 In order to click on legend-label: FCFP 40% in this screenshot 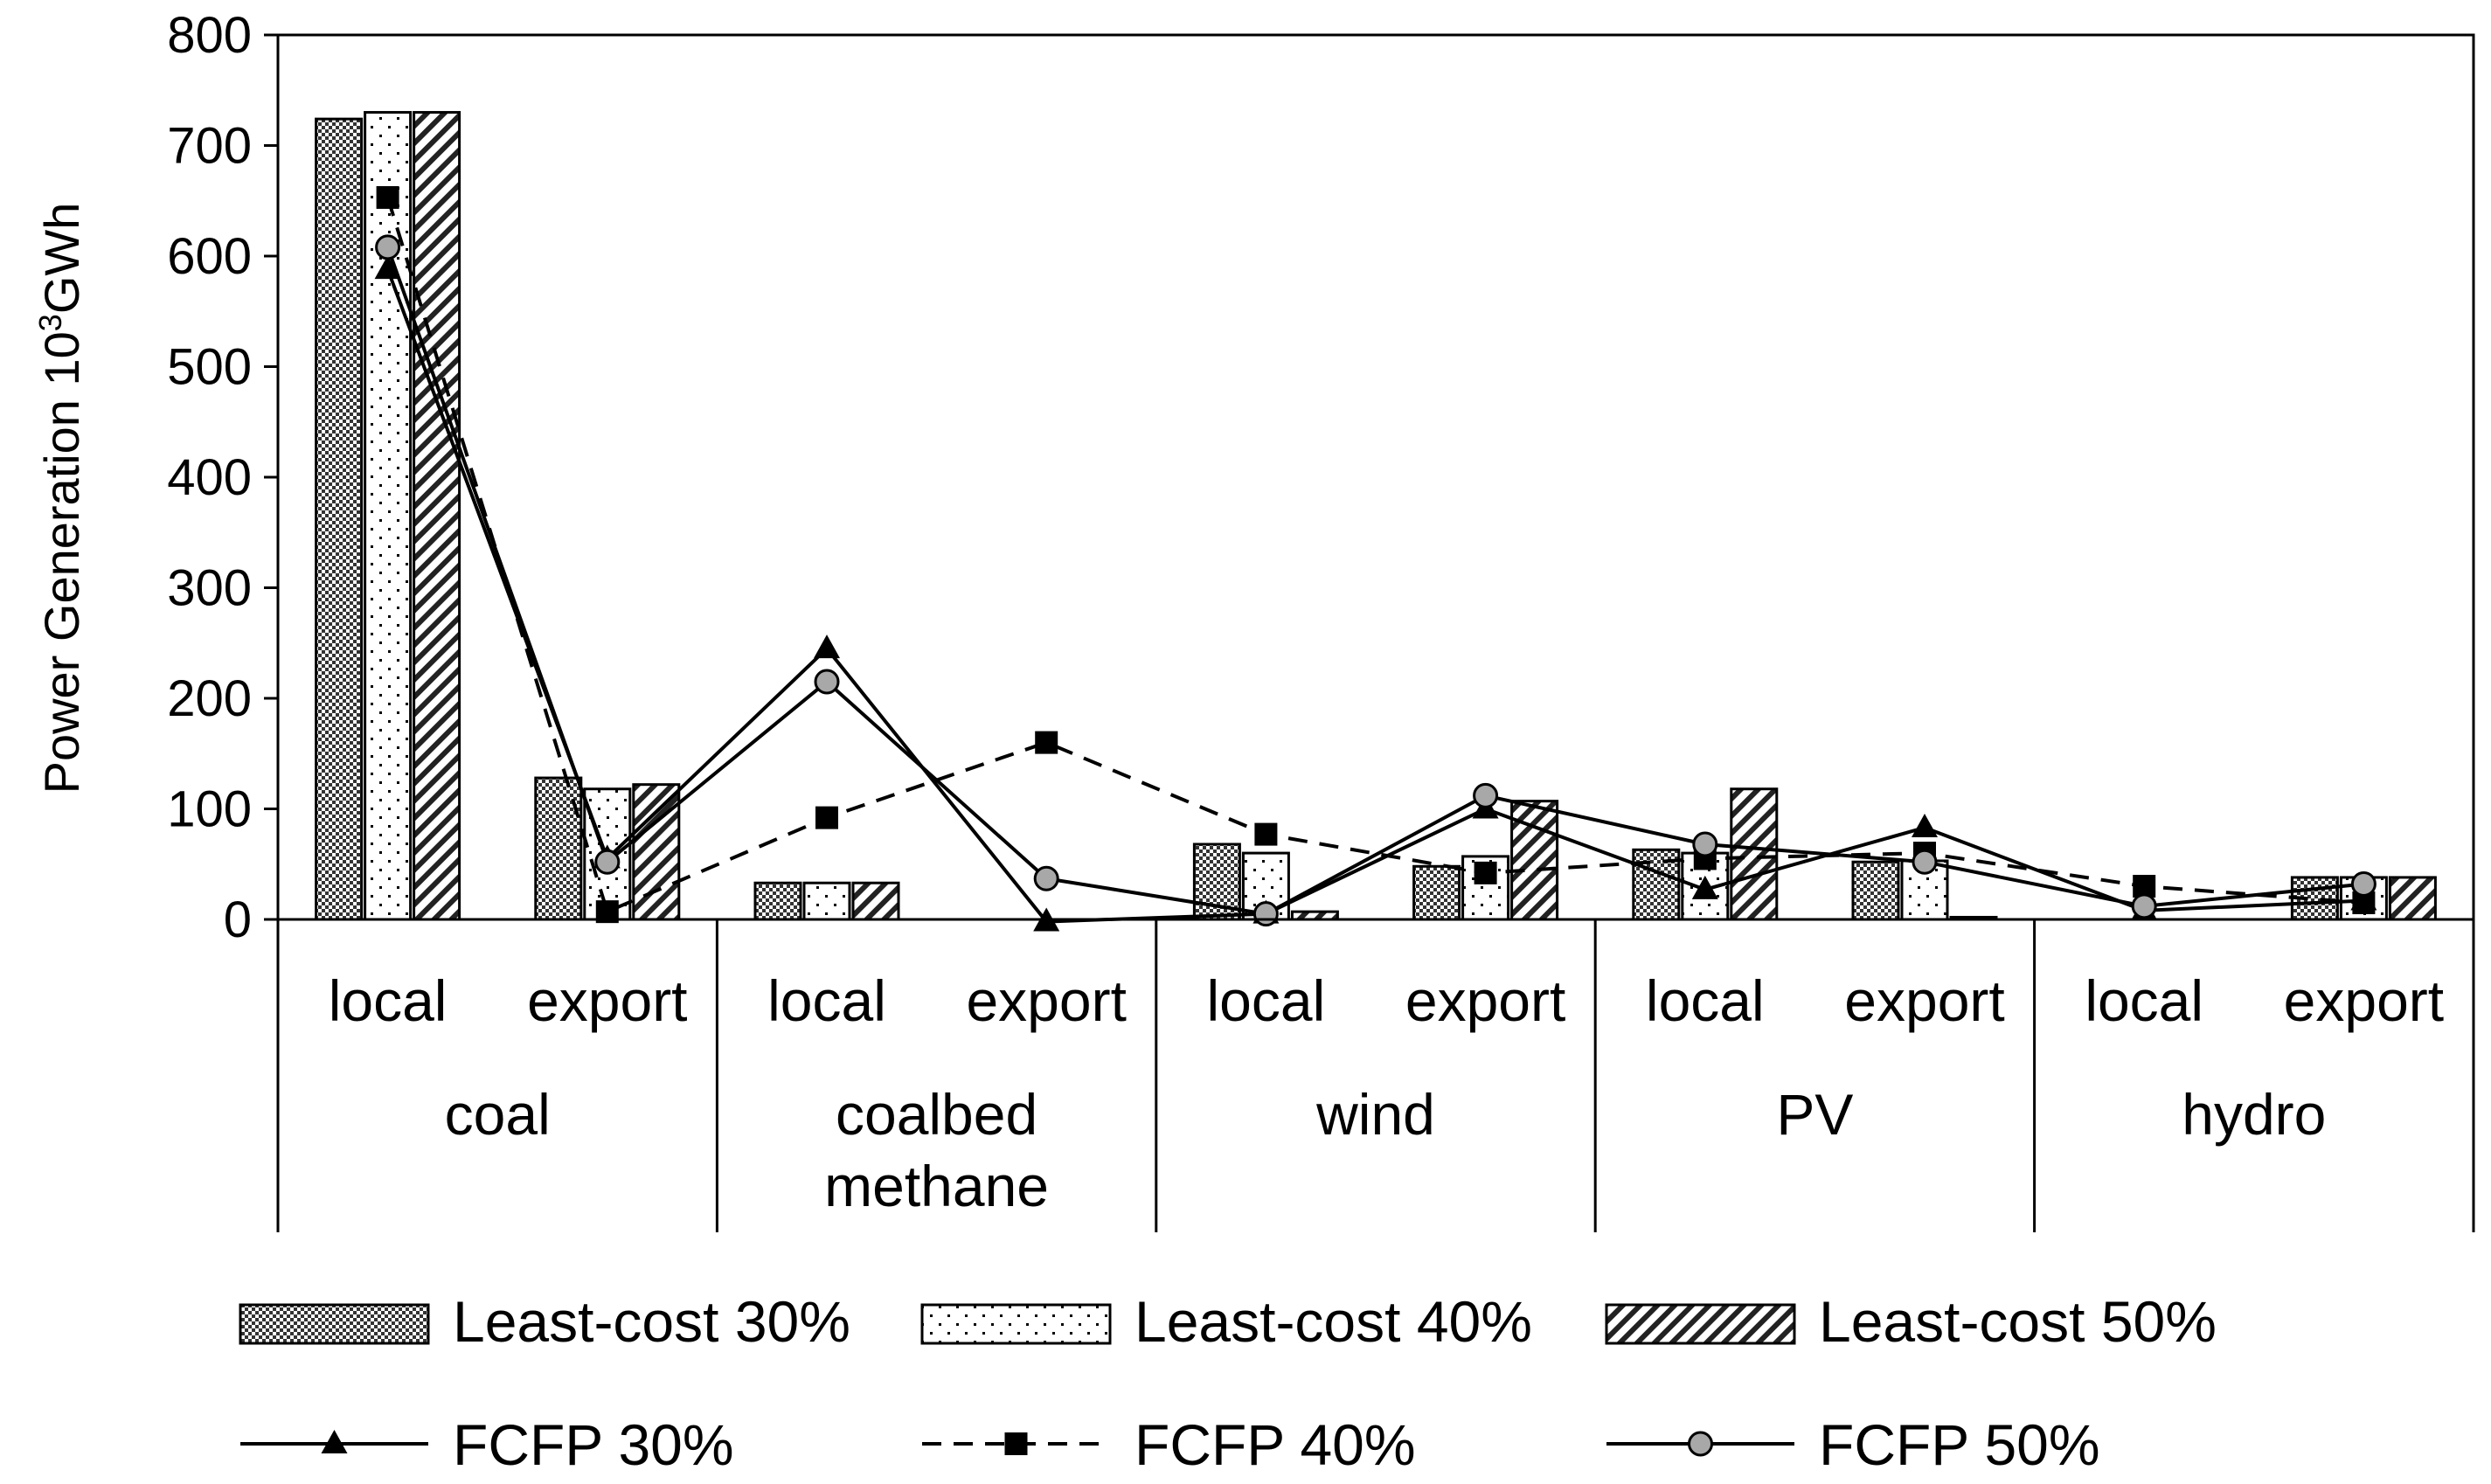, I will do `click(1275, 1444)`.